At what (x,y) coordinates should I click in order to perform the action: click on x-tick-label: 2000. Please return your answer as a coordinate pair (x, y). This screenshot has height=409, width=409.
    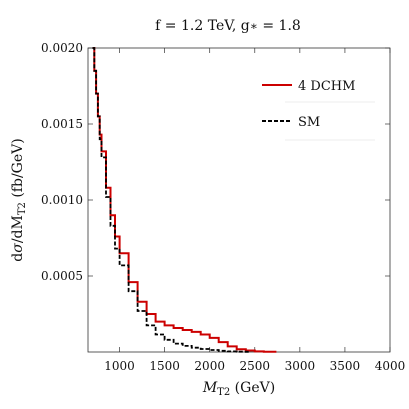
    Looking at the image, I should click on (209, 366).